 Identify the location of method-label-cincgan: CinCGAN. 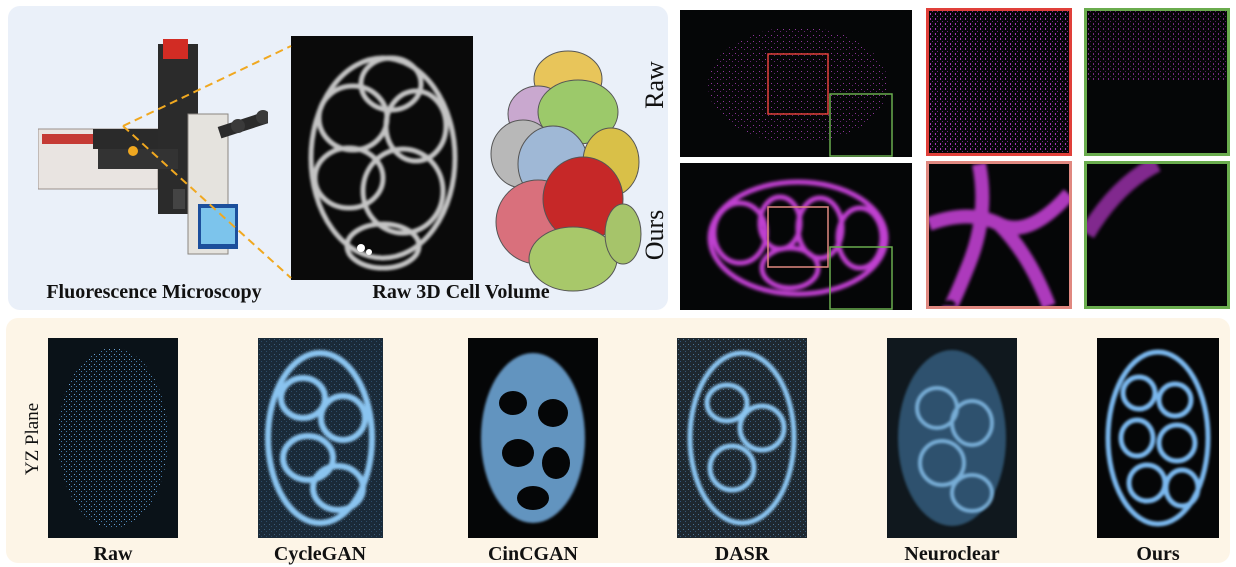
(532, 554).